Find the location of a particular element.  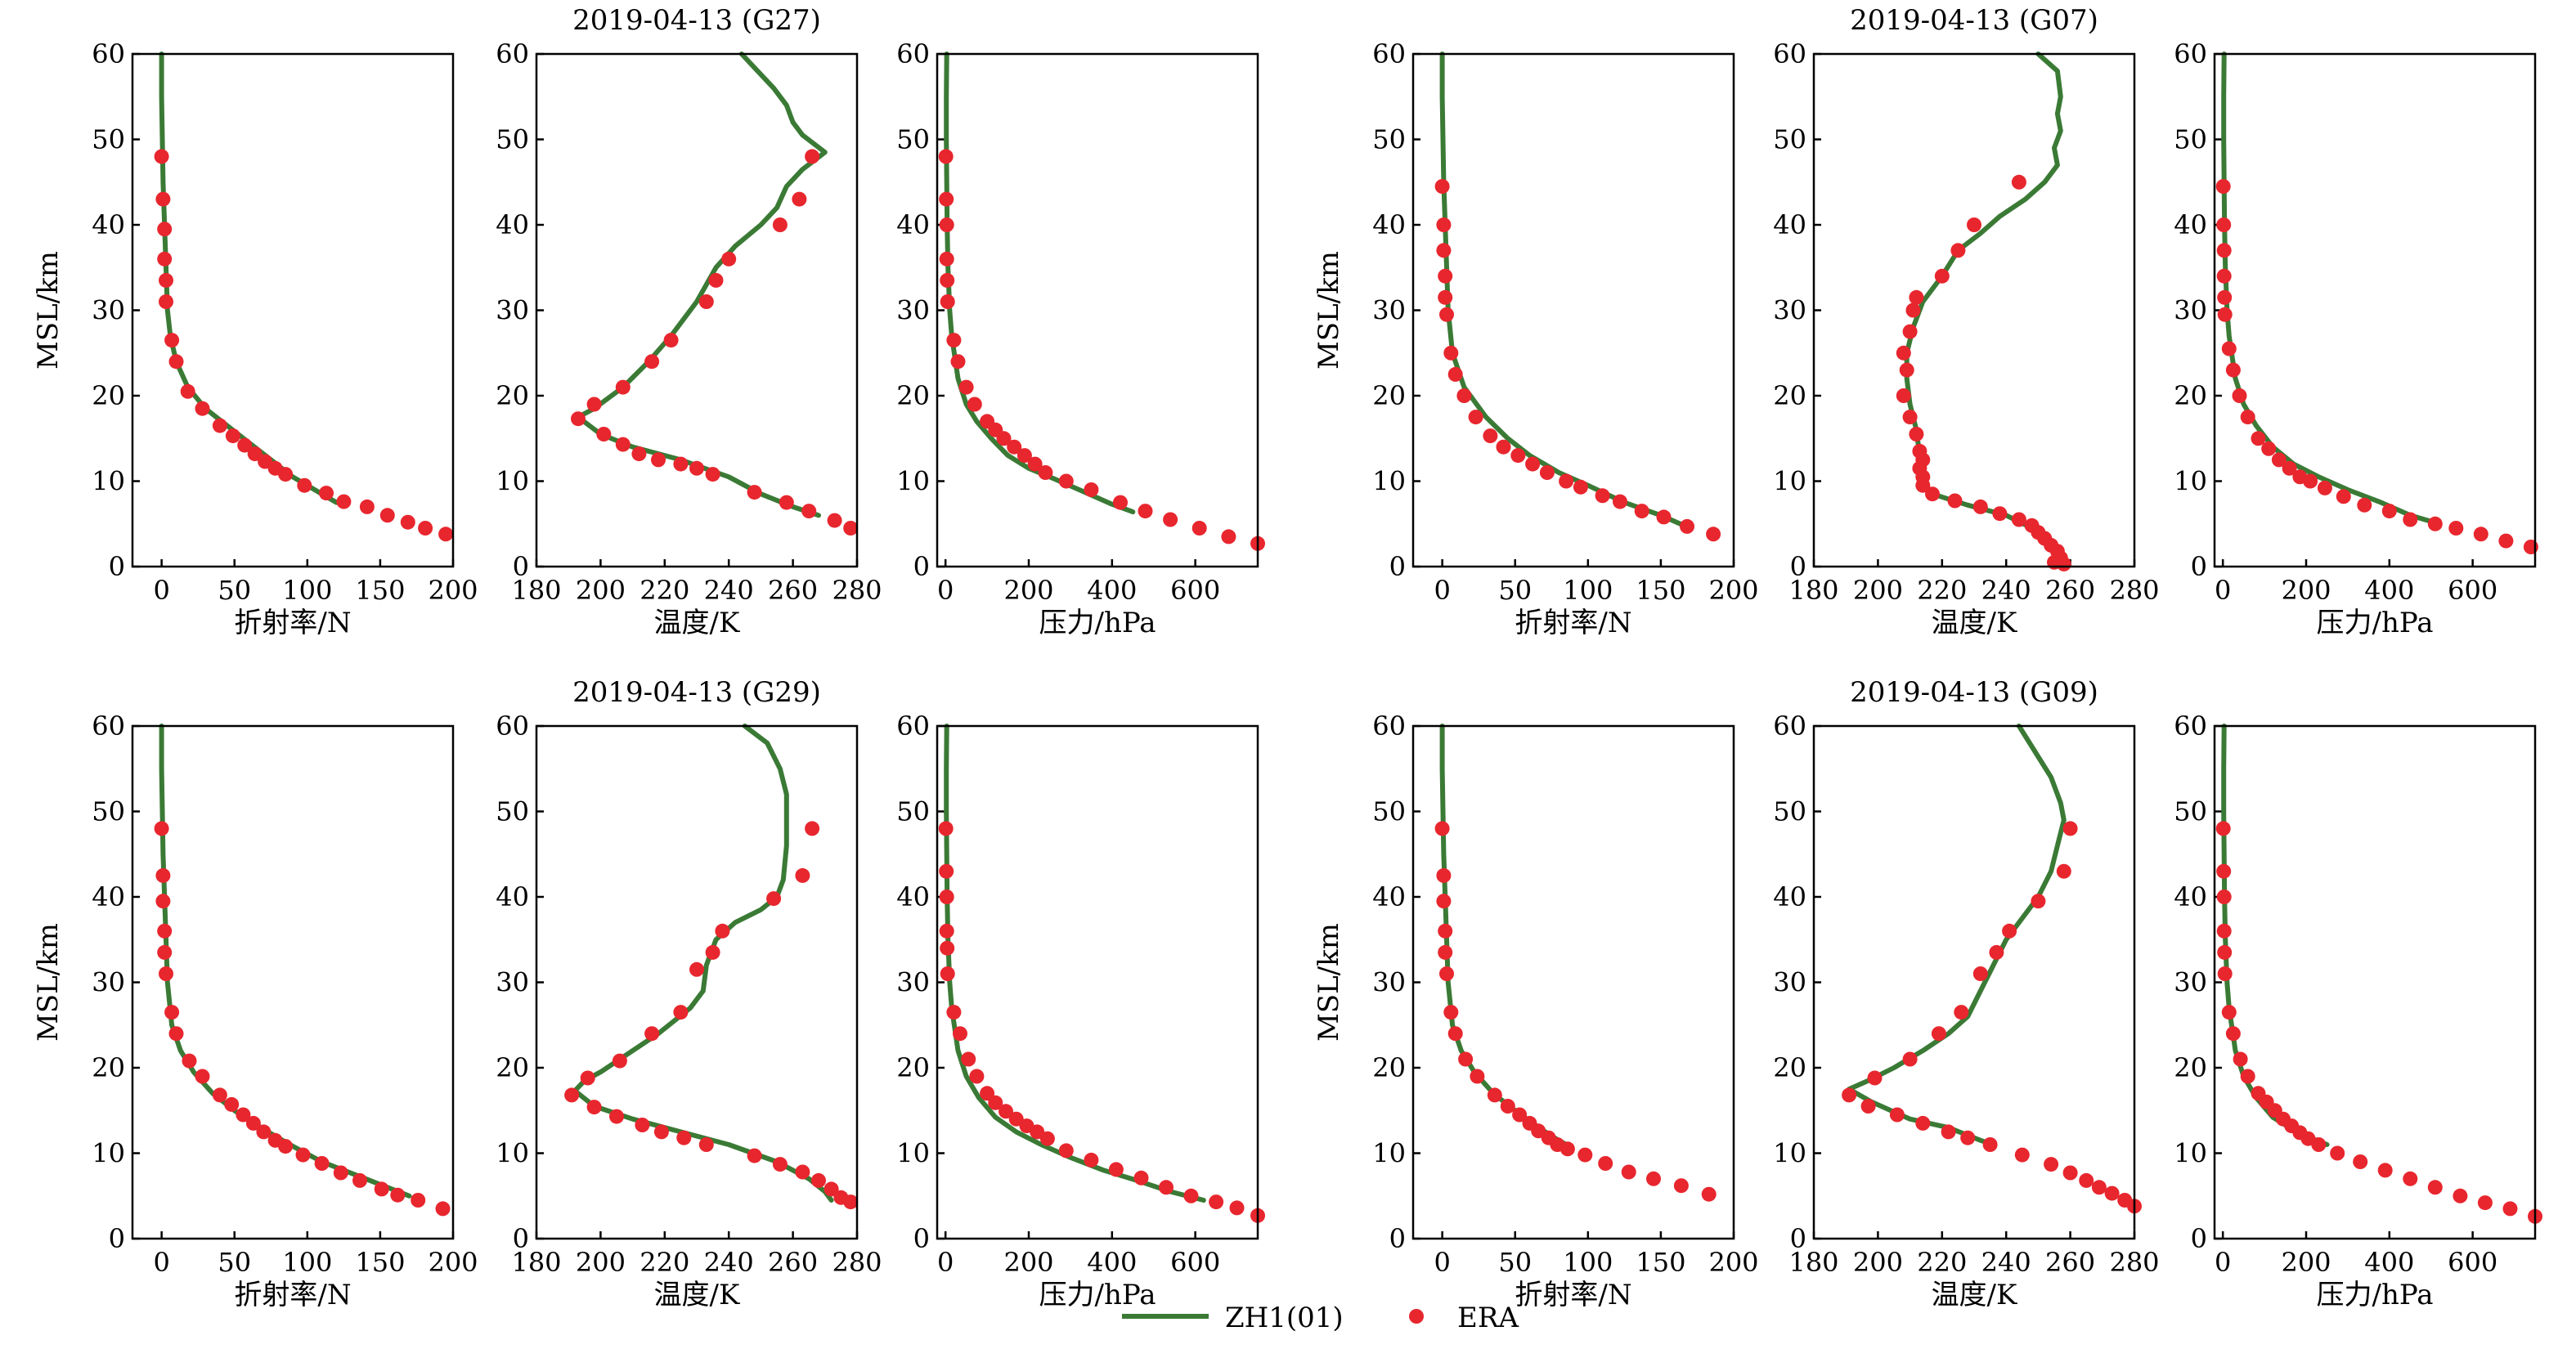

x-axis-label: 折射率/N is located at coordinates (1573, 623).